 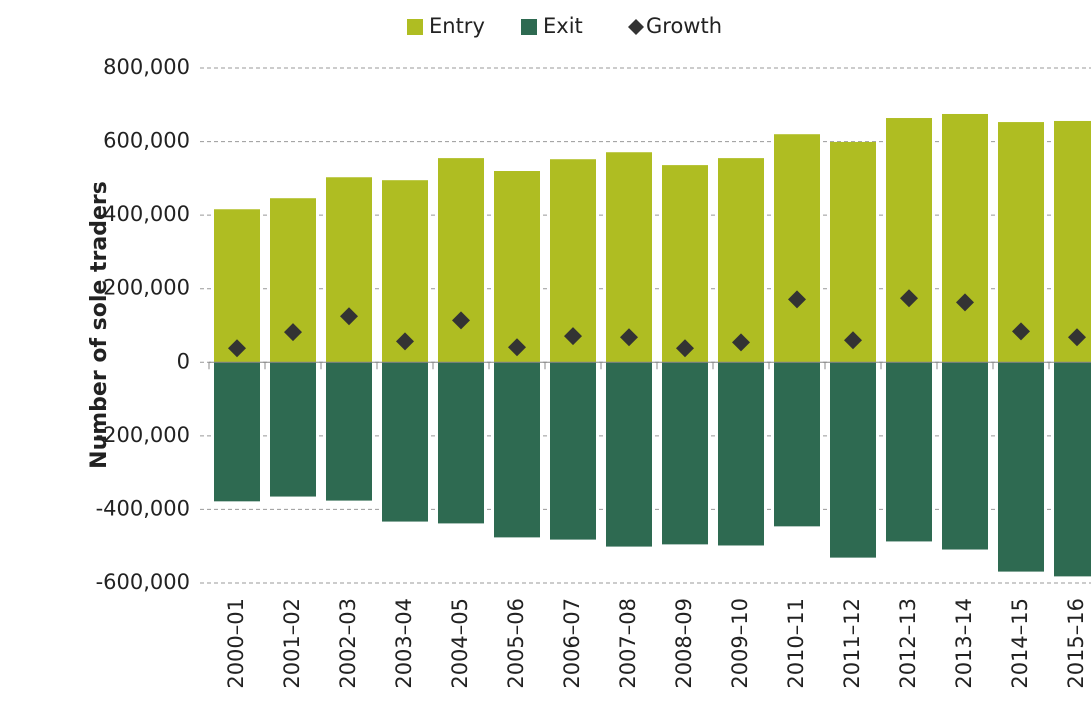 What do you see at coordinates (348, 643) in the screenshot?
I see `x-tick-label: 2002–03` at bounding box center [348, 643].